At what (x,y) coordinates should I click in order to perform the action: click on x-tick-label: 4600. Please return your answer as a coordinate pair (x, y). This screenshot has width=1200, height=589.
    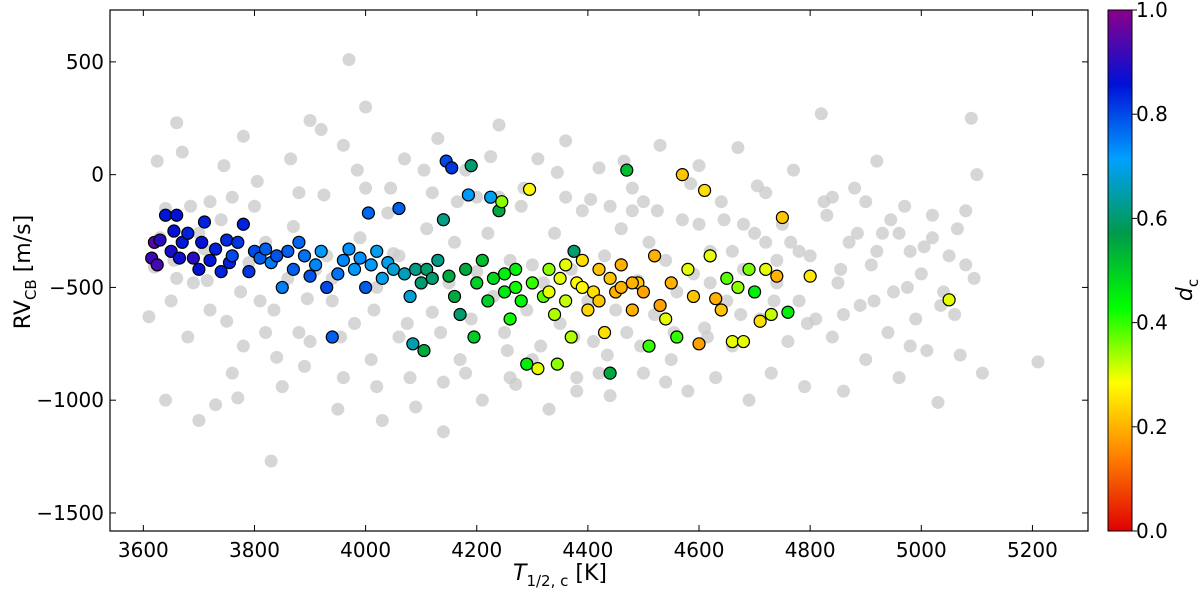
    Looking at the image, I should click on (699, 550).